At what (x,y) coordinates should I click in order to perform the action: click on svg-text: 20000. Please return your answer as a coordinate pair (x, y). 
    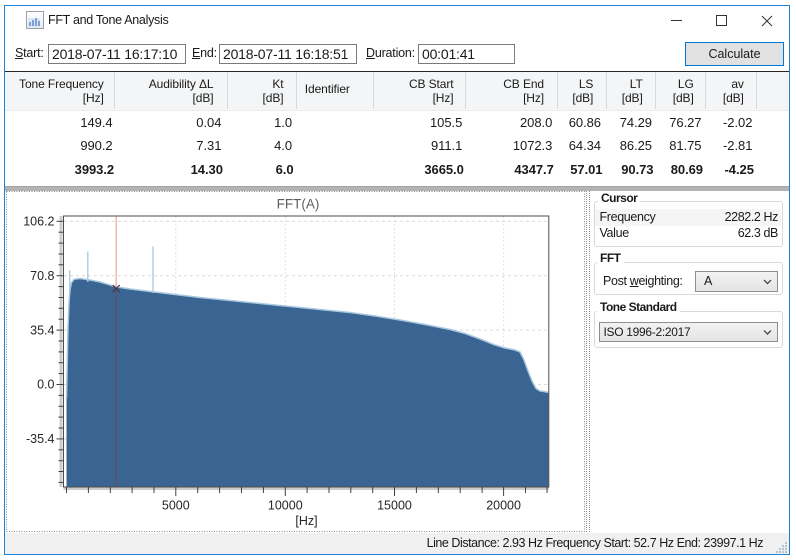
    Looking at the image, I should click on (503, 506).